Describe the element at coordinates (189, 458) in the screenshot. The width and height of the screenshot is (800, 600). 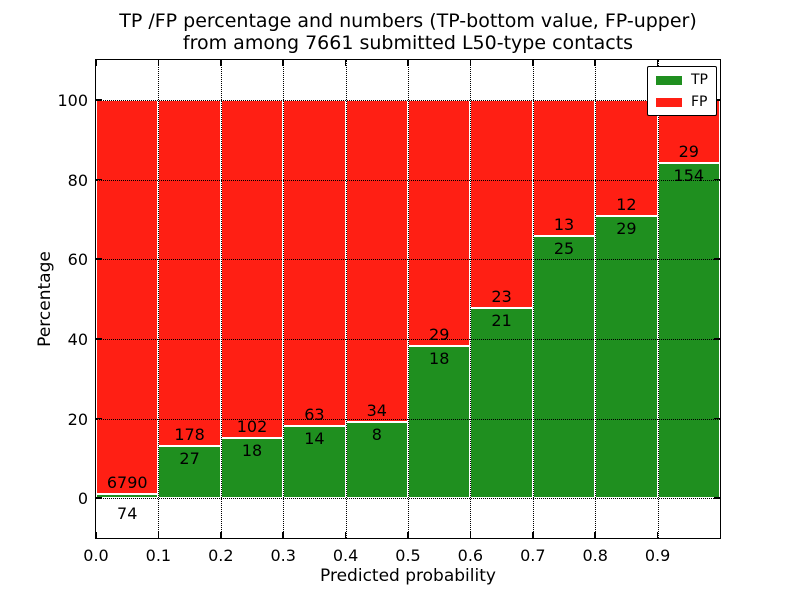
I see `tp-count-label: 27` at that location.